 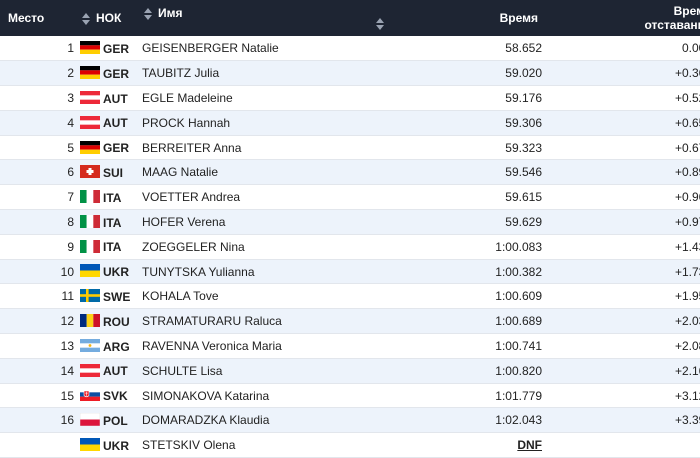 I want to click on time-value: 1:00.382, so click(x=518, y=271).